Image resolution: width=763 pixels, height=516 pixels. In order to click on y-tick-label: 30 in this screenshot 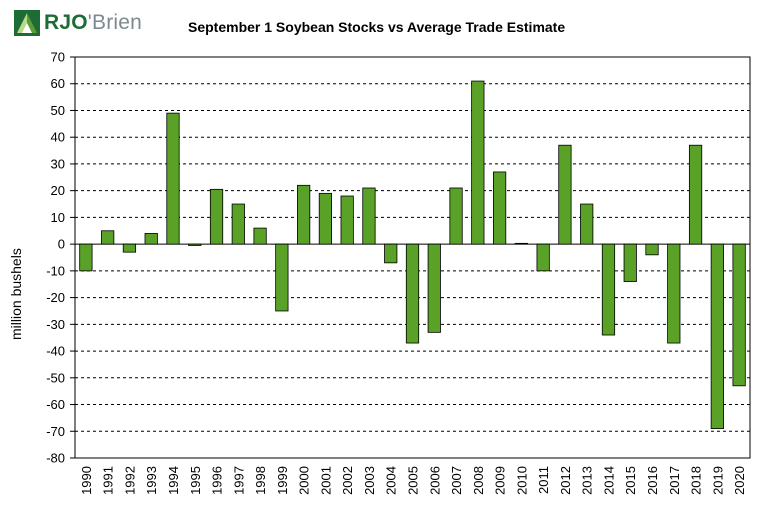, I will do `click(58, 163)`.